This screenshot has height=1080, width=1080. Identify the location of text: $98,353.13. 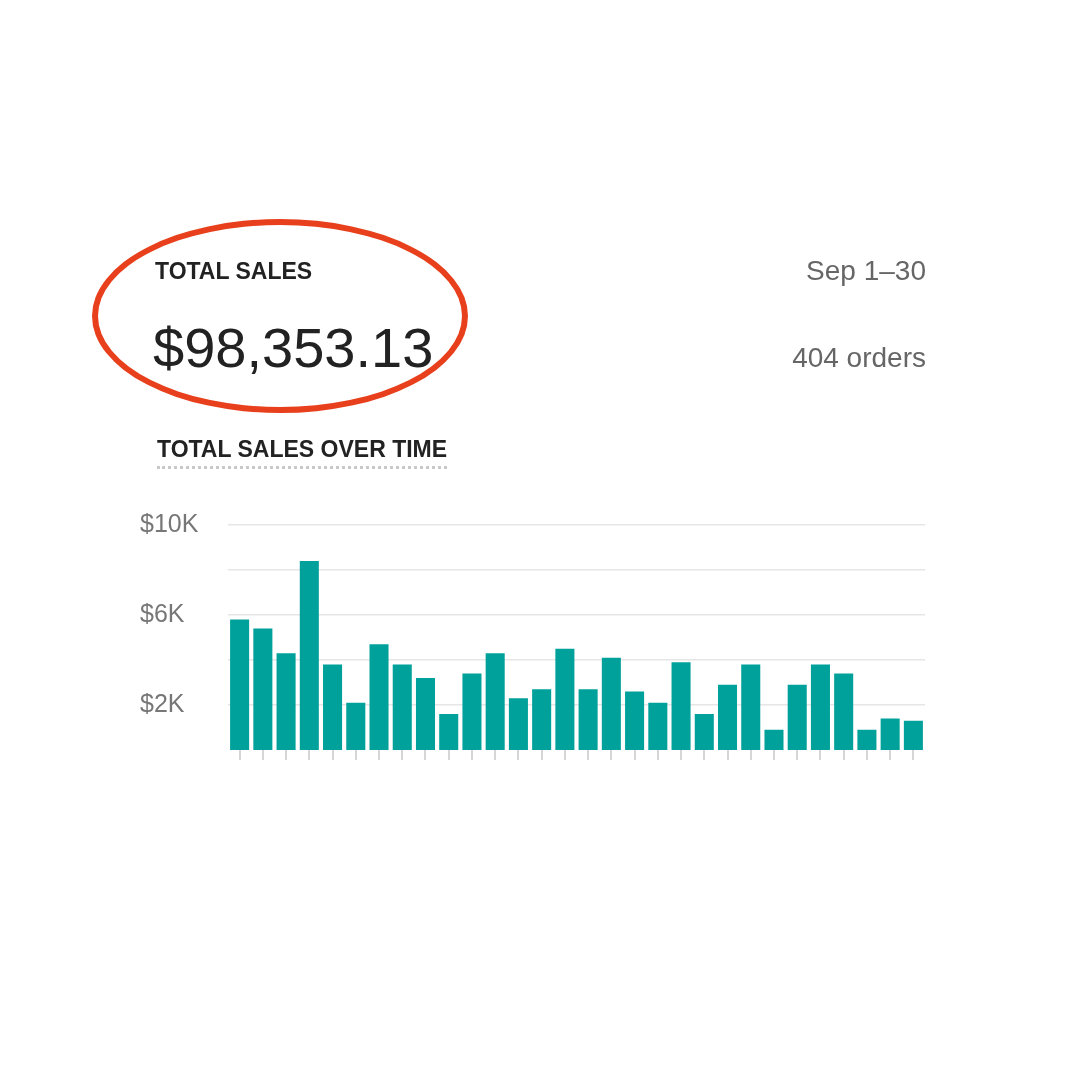
(293, 348).